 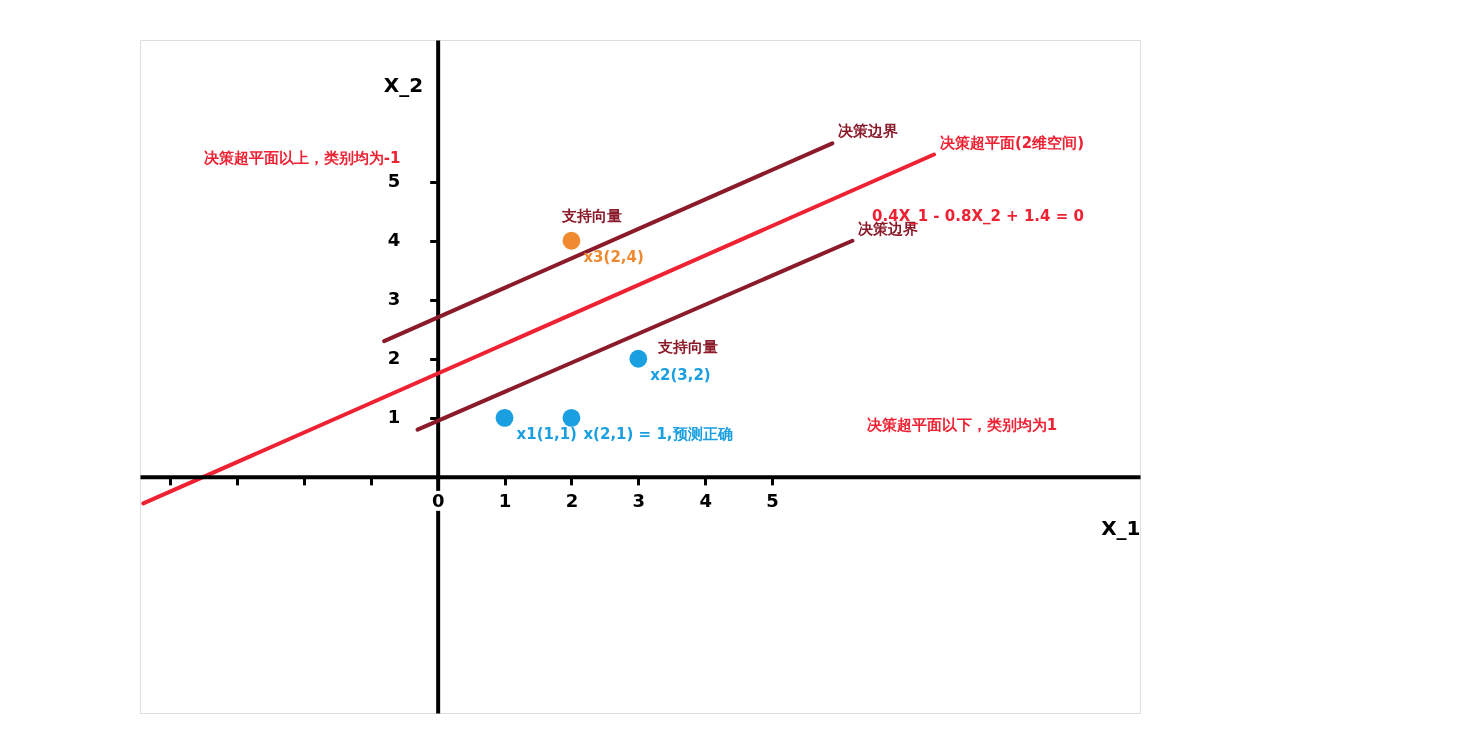 What do you see at coordinates (680, 374) in the screenshot?
I see `data-label: x2(3,2)` at bounding box center [680, 374].